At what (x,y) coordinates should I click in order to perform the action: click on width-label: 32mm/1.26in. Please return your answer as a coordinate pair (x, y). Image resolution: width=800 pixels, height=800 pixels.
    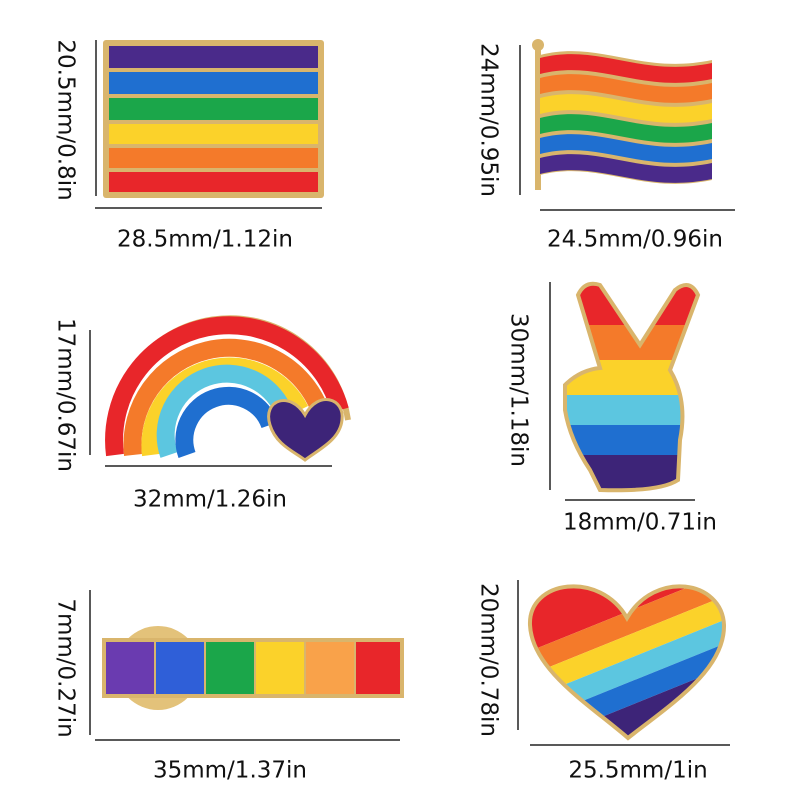
    Looking at the image, I should click on (210, 500).